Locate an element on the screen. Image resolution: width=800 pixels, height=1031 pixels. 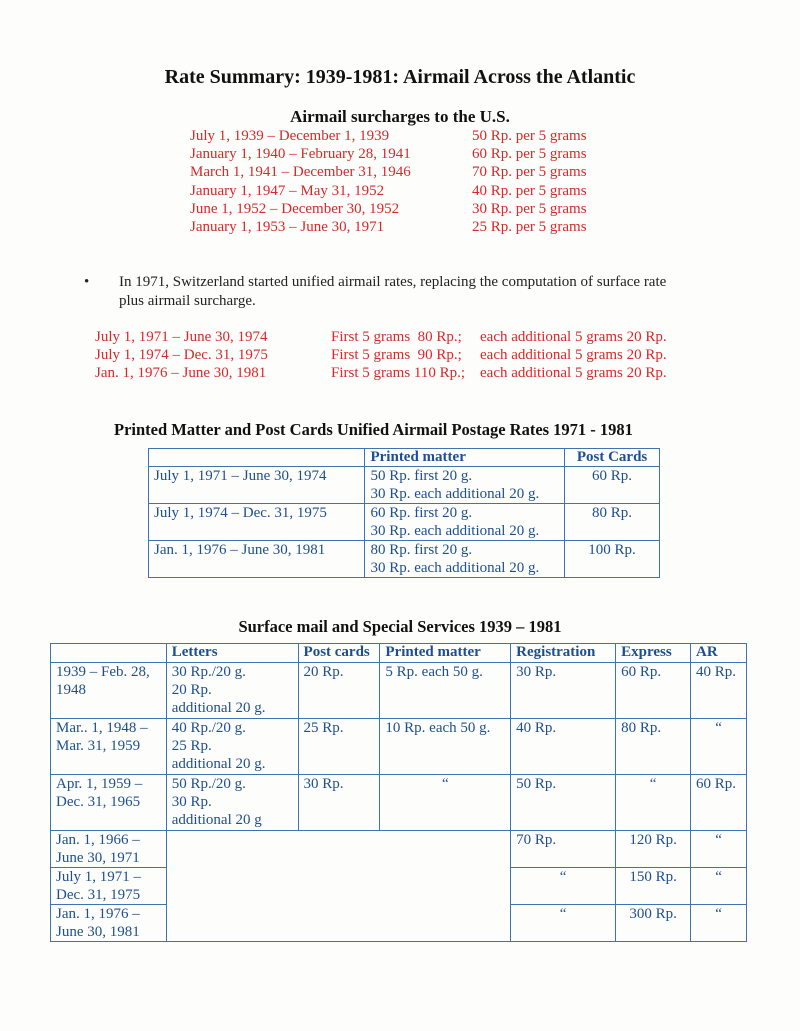
letters-line: 50 Rp./20 g. is located at coordinates (208, 784).